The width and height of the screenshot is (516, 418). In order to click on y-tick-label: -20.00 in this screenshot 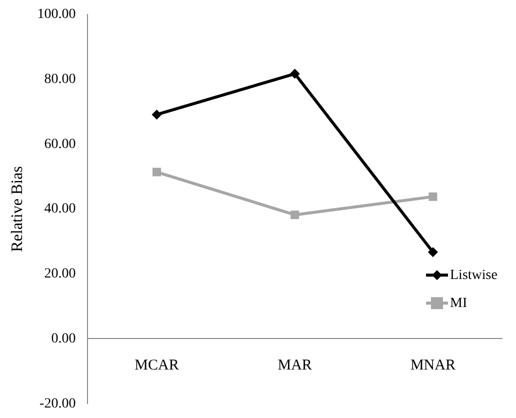, I will do `click(58, 404)`.